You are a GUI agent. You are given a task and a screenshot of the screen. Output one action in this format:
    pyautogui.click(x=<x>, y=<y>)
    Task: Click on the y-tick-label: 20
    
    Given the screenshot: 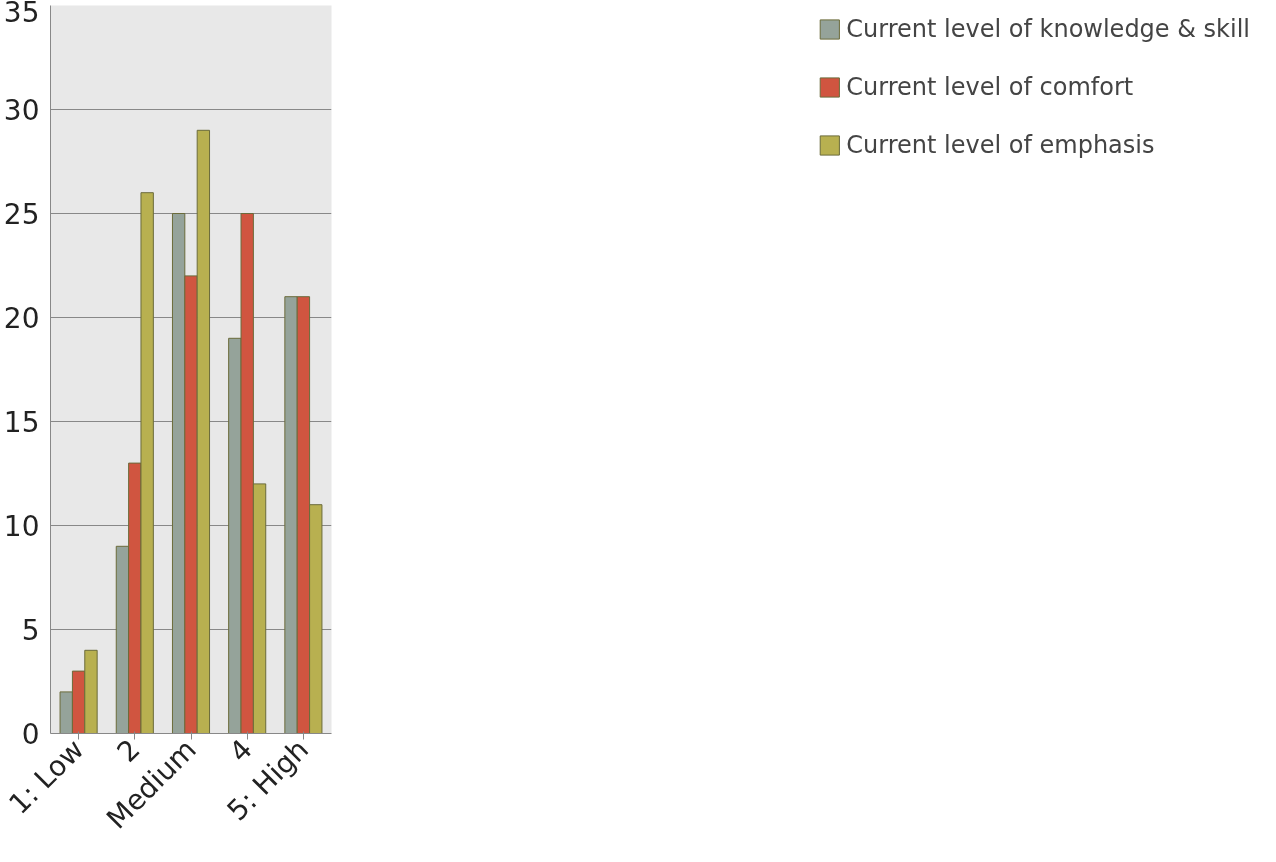 What is the action you would take?
    pyautogui.click(x=21, y=318)
    